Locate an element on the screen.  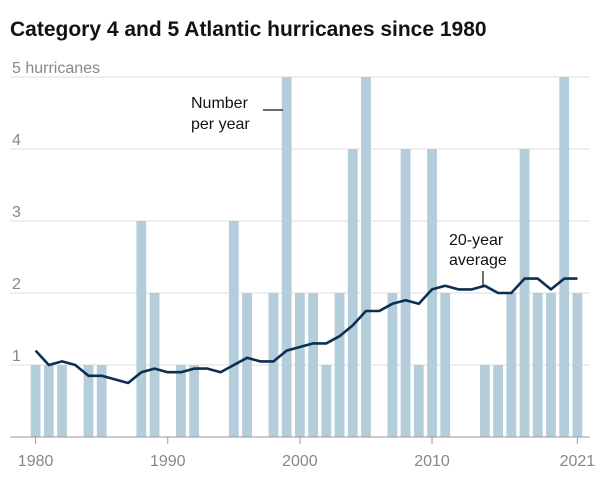
annotation: Number is located at coordinates (220, 103).